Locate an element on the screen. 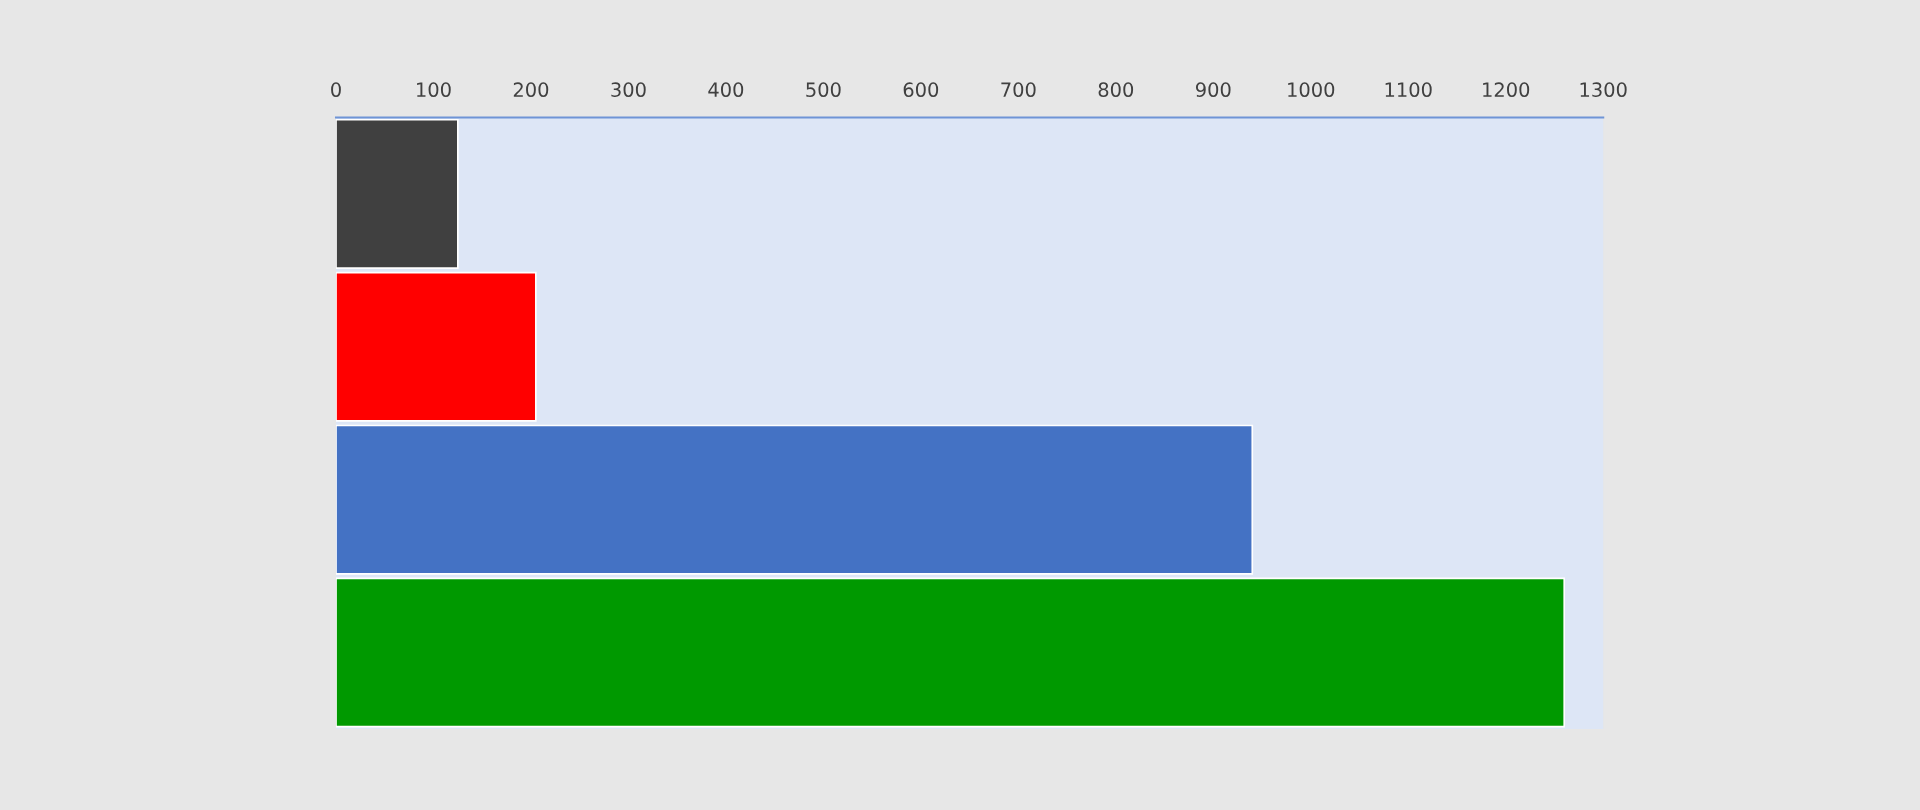 This screenshot has height=810, width=1920. x-tick-label: 1200 is located at coordinates (1506, 90).